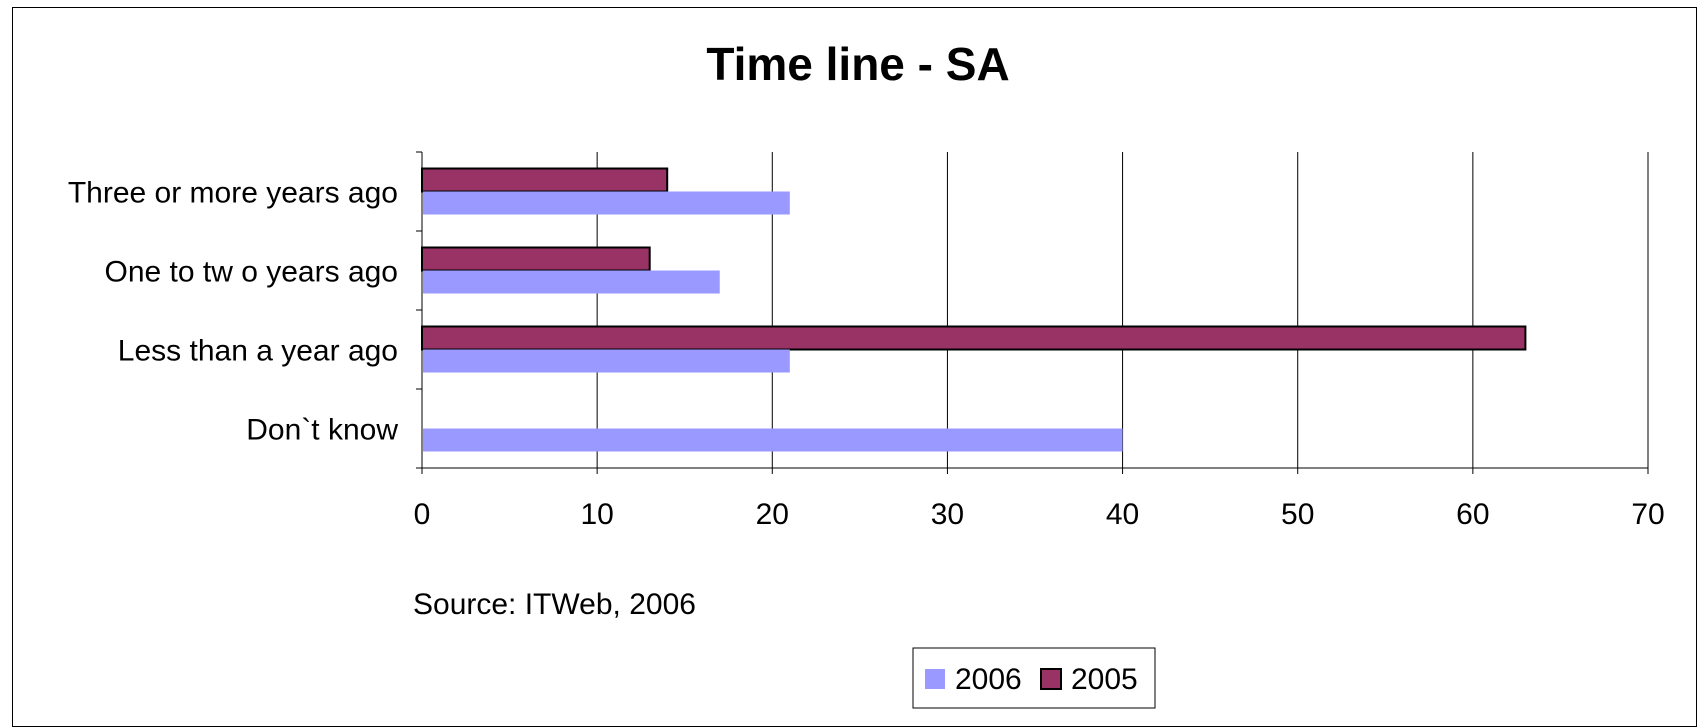 The width and height of the screenshot is (1699, 727). What do you see at coordinates (1104, 679) in the screenshot?
I see `legend-label-2005: 2005` at bounding box center [1104, 679].